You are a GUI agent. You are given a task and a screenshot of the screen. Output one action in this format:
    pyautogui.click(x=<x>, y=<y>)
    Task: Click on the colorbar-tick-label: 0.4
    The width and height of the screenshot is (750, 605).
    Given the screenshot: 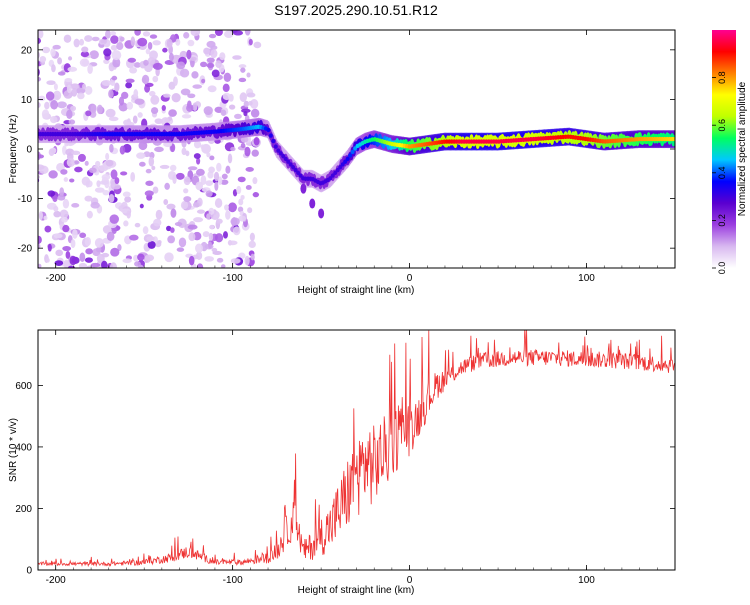 What is the action you would take?
    pyautogui.click(x=722, y=173)
    